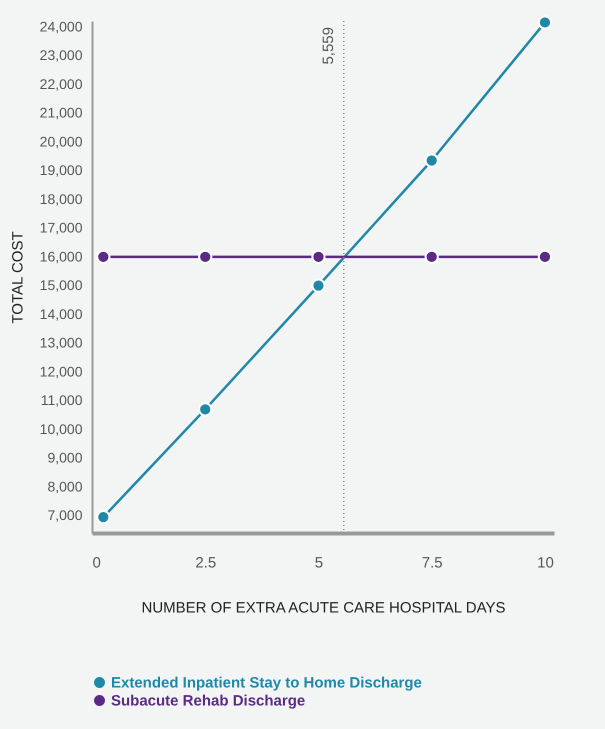  What do you see at coordinates (61, 285) in the screenshot?
I see `y-tick-label: 15,000` at bounding box center [61, 285].